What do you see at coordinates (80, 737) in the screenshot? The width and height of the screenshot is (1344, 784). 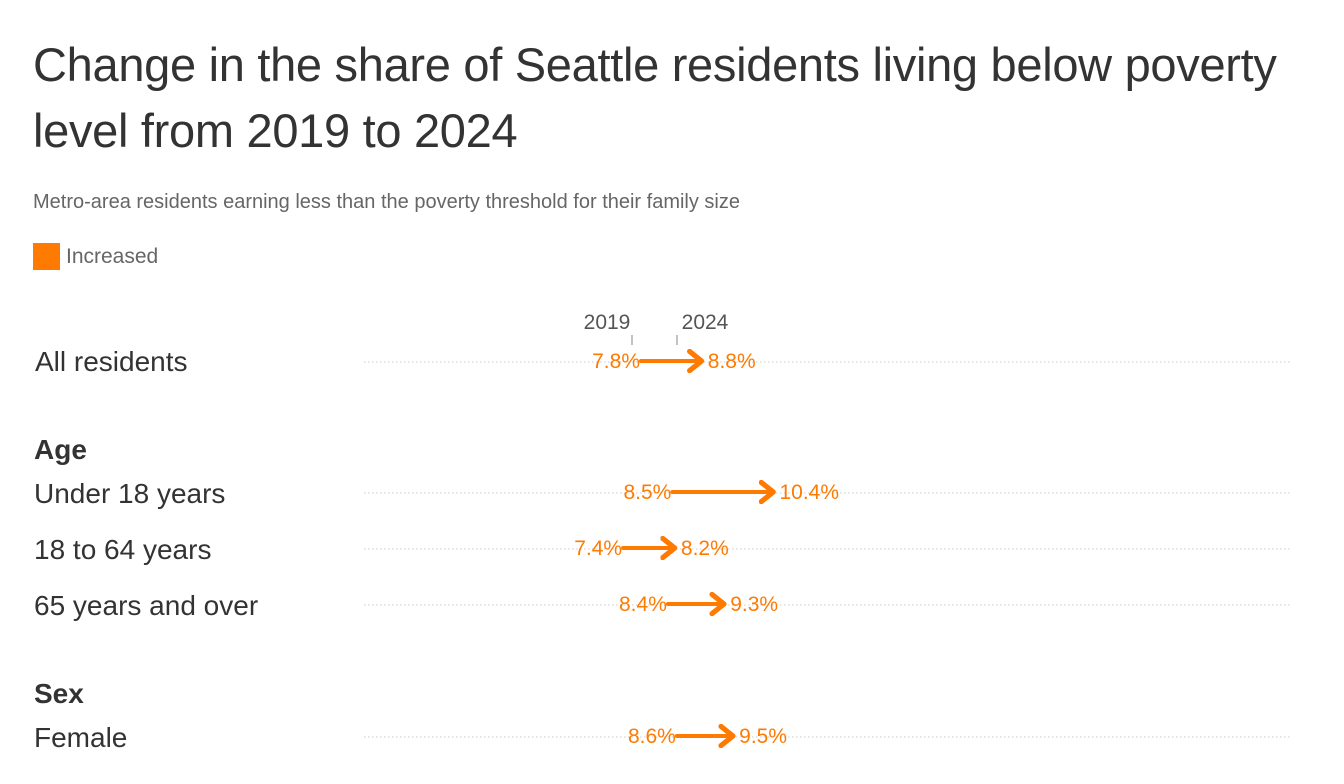 I see `row-label: Female` at bounding box center [80, 737].